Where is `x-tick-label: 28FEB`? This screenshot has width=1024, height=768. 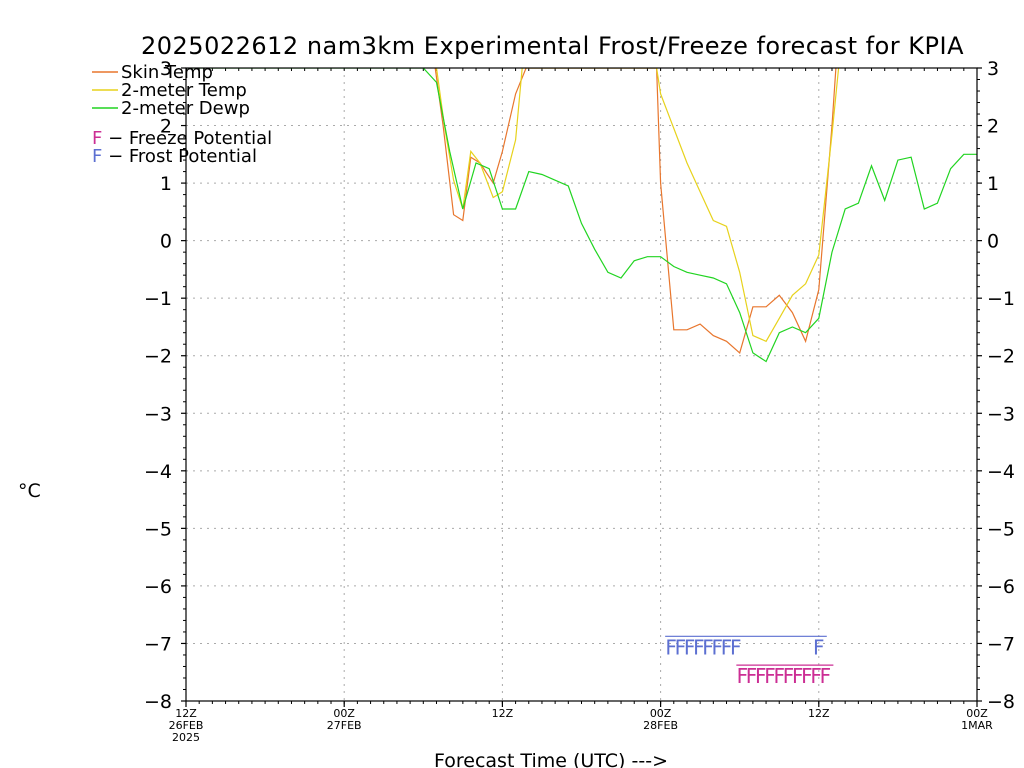
x-tick-label: 28FEB is located at coordinates (660, 725).